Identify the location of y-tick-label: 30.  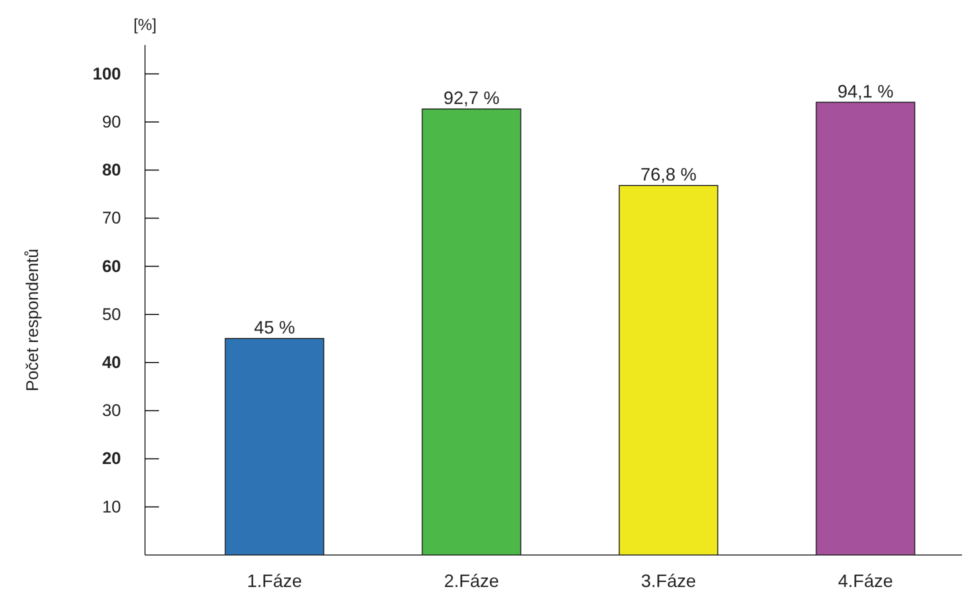
(111, 410).